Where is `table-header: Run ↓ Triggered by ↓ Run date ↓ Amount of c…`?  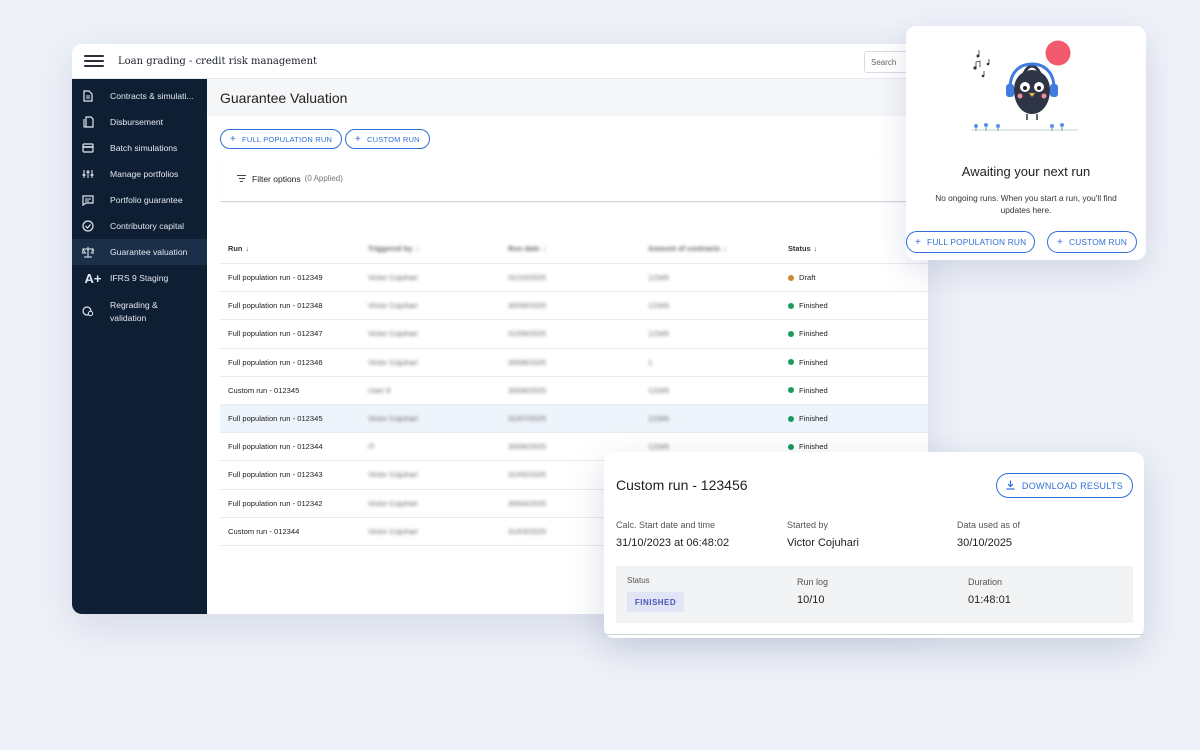
table-header: Run ↓ Triggered by ↓ Run date ↓ Amount of c… is located at coordinates (574, 249).